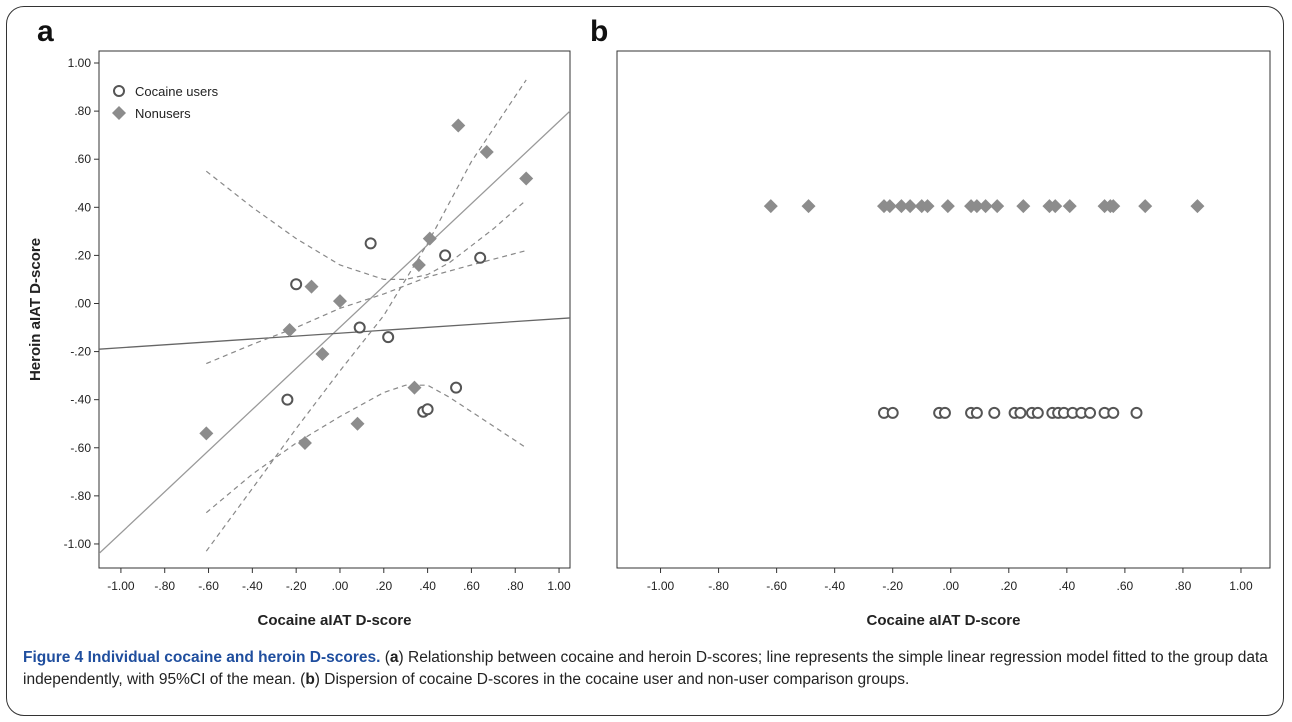  Describe the element at coordinates (1008, 586) in the screenshot. I see `panel-b-x-tick-label: .20` at that location.